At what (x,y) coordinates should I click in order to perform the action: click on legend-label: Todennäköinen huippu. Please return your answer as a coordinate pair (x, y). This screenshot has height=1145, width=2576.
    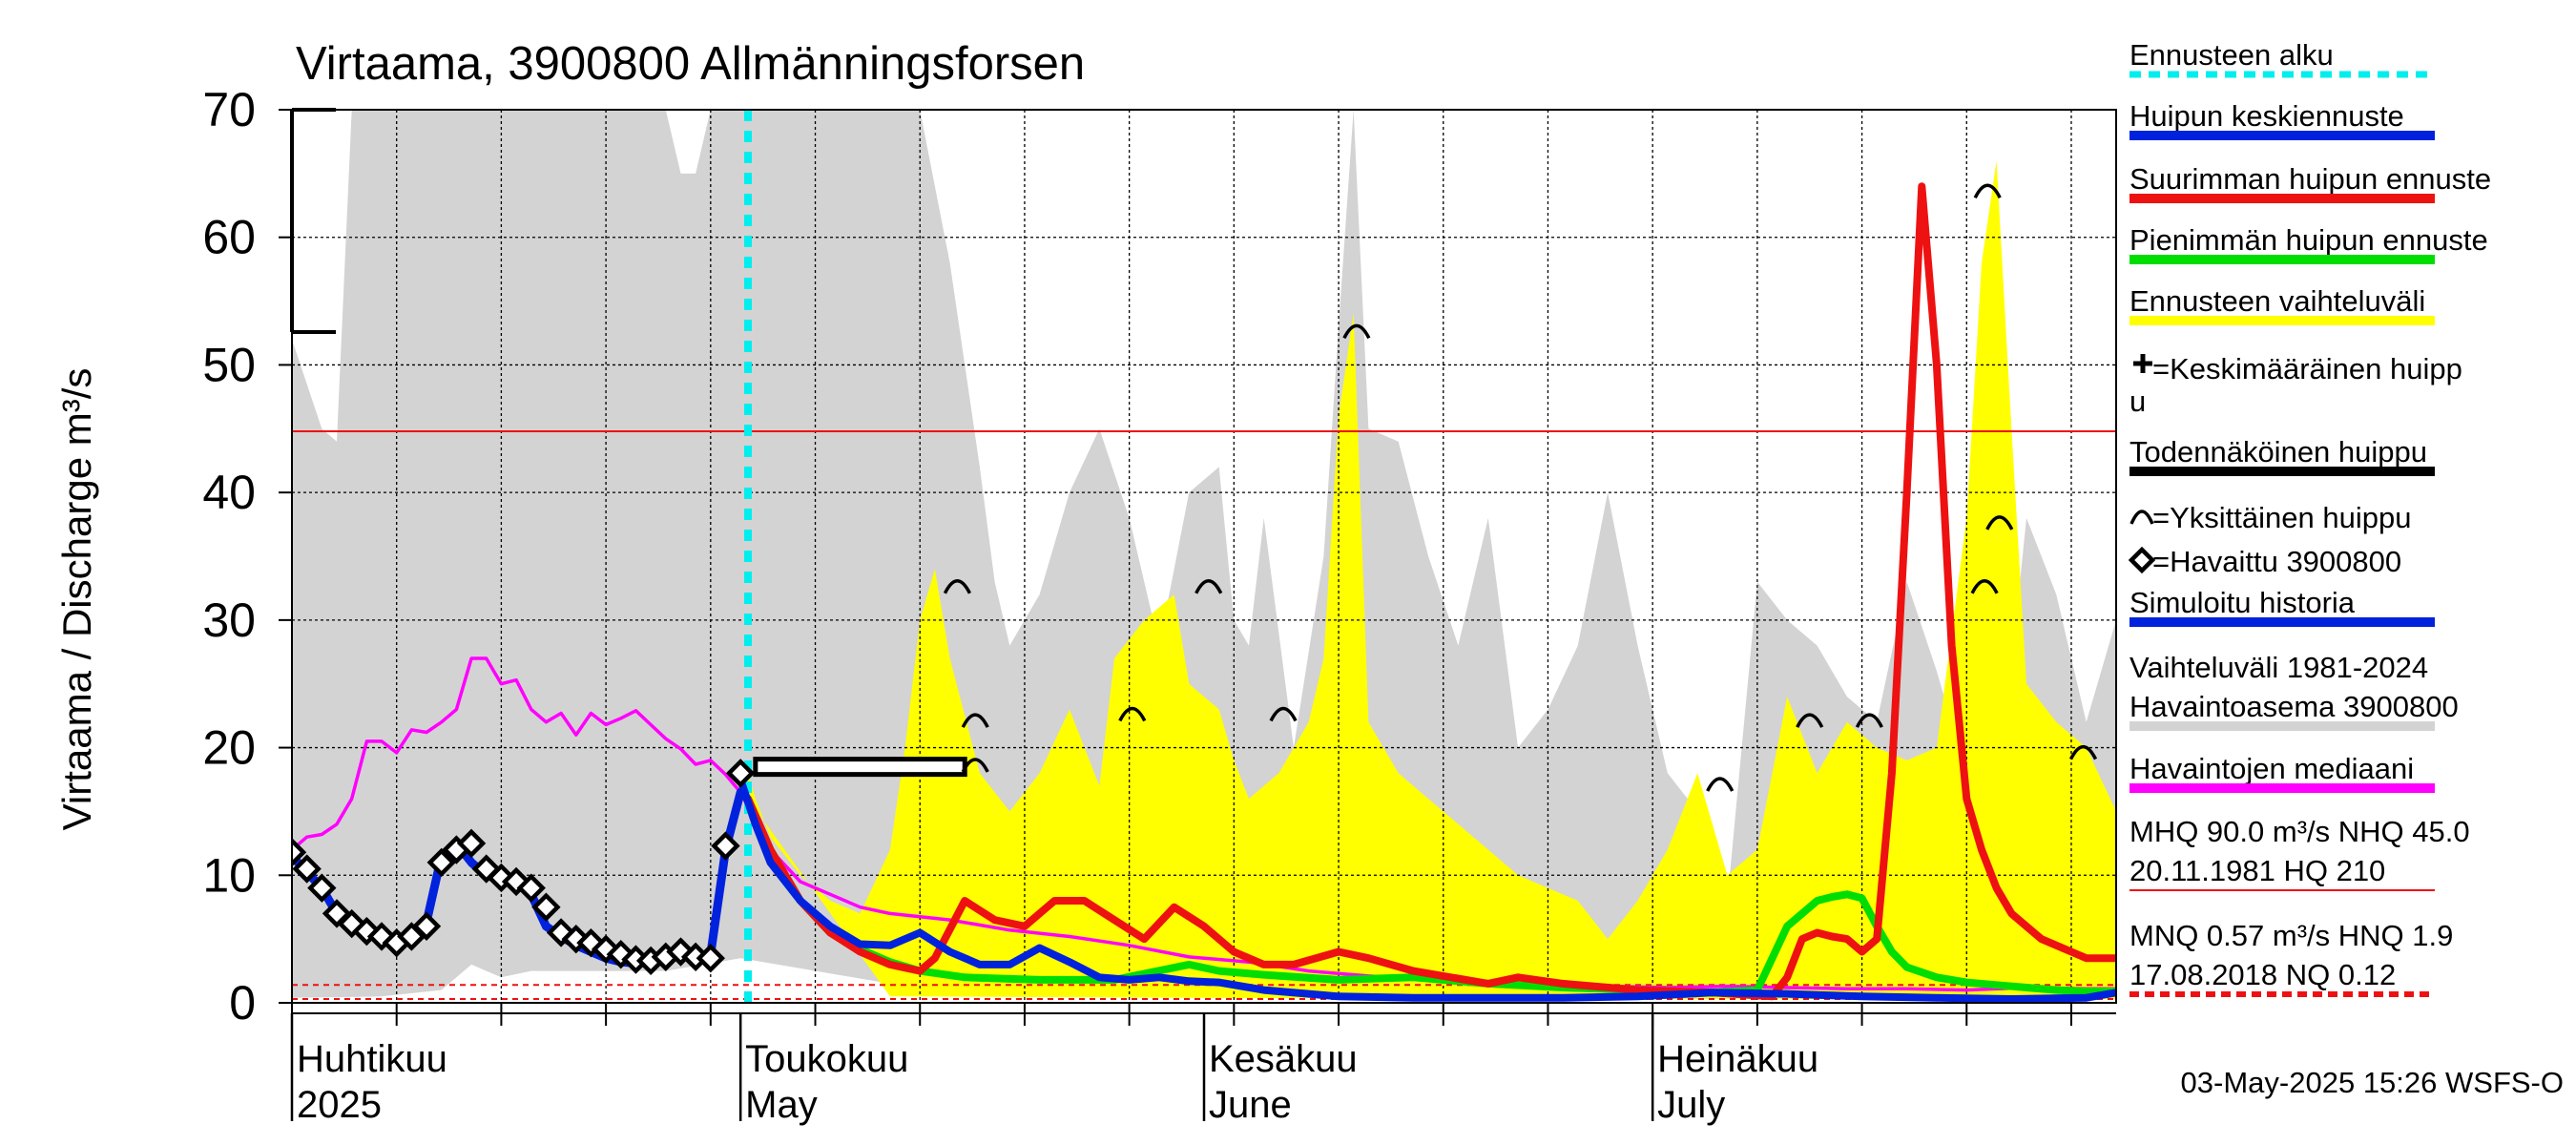
    Looking at the image, I should click on (2278, 451).